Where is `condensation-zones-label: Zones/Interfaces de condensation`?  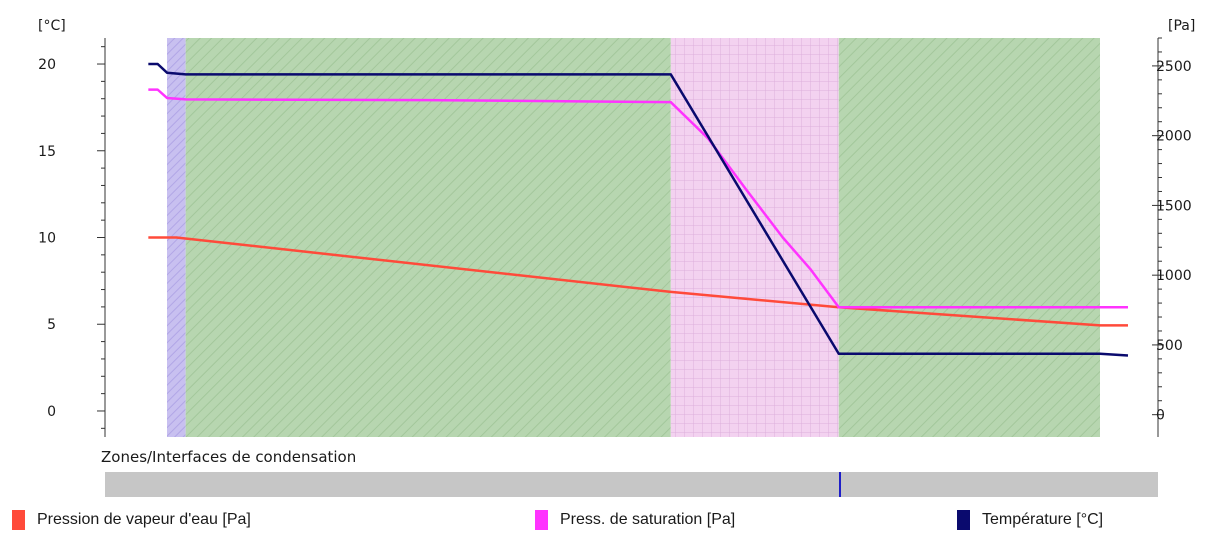
condensation-zones-label: Zones/Interfaces de condensation is located at coordinates (229, 457).